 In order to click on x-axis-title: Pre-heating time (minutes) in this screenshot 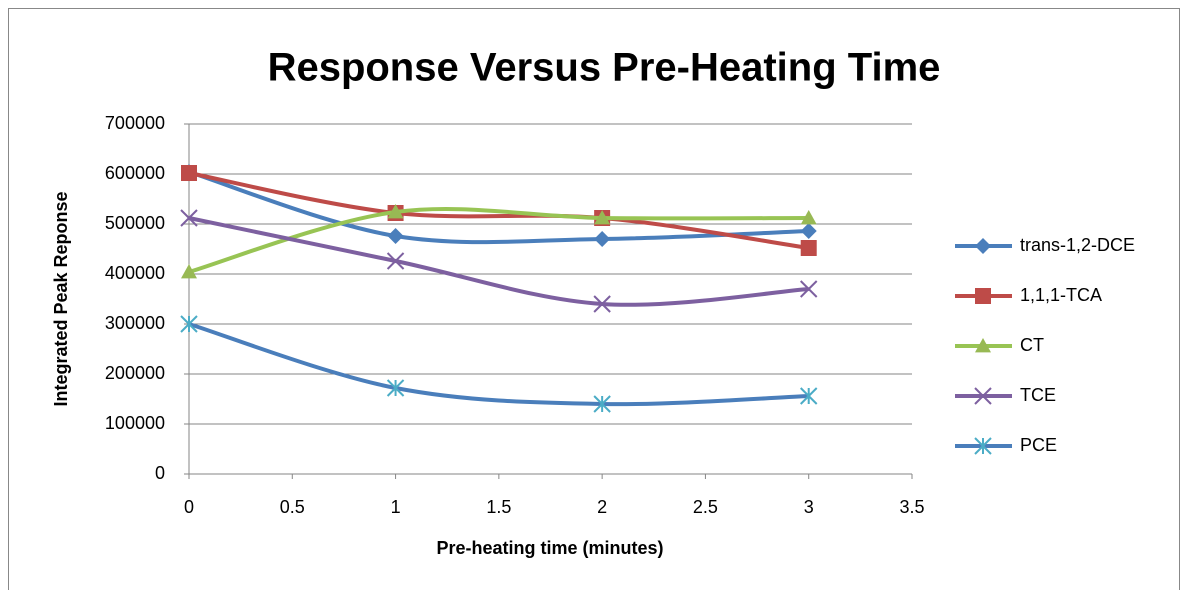, I will do `click(549, 548)`.